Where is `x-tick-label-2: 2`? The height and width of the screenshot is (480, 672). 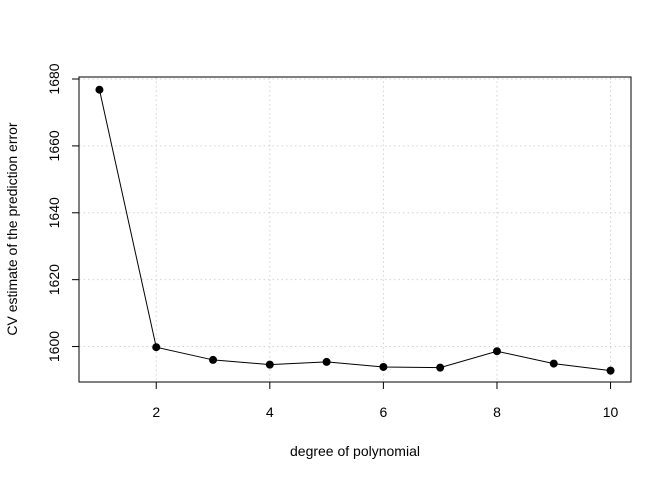
x-tick-label-2: 2 is located at coordinates (156, 412).